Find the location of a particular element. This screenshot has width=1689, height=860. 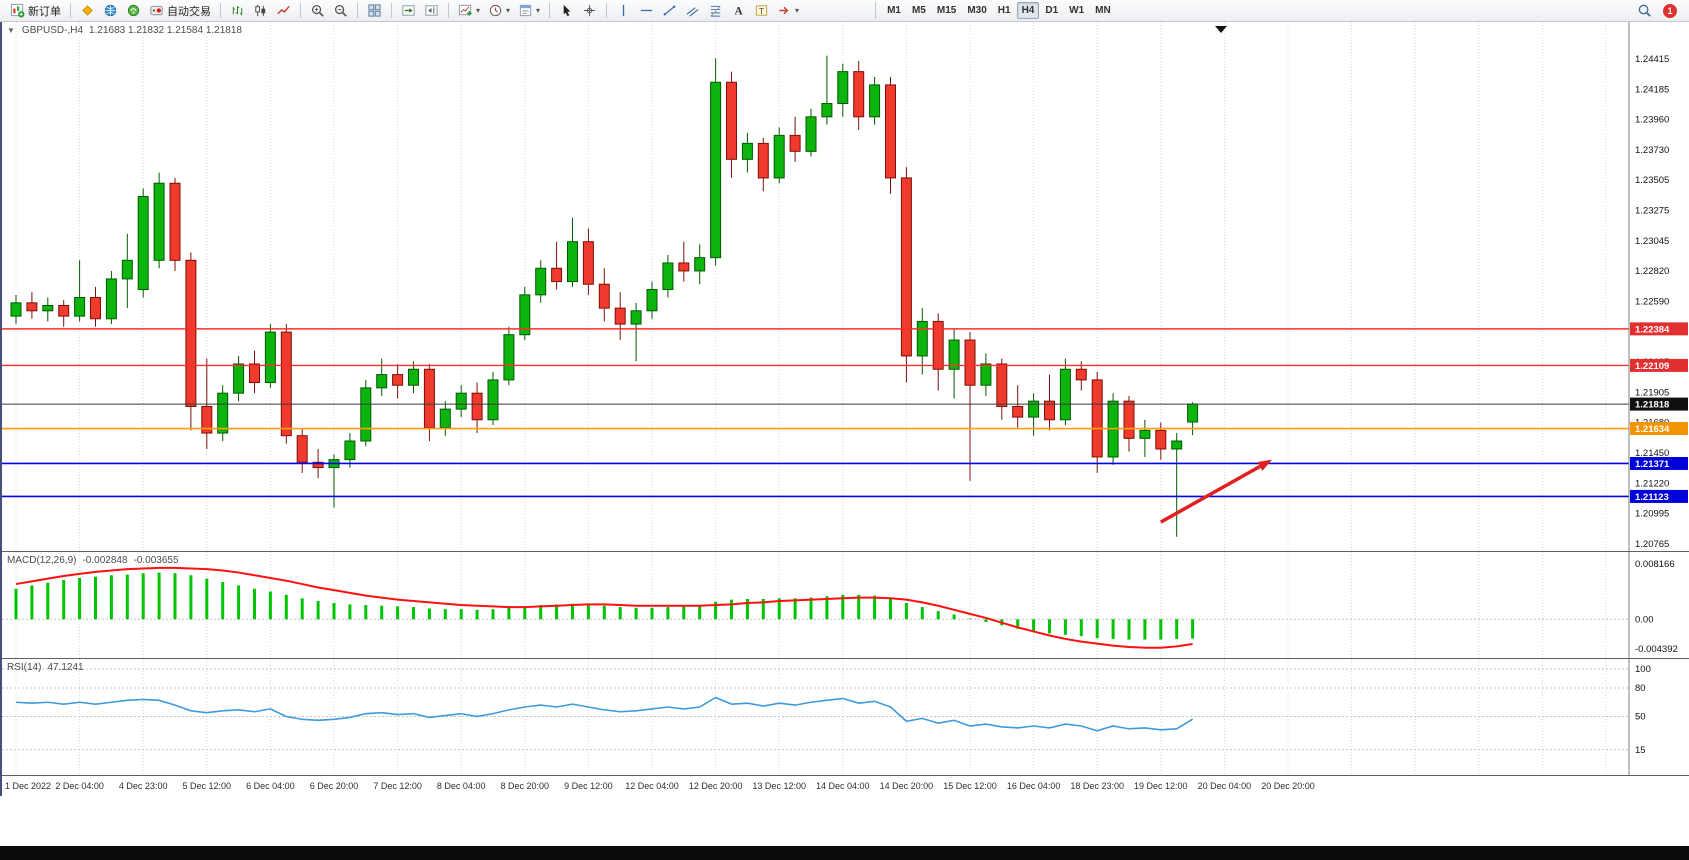

notifications-badge: 1 is located at coordinates (1670, 10).